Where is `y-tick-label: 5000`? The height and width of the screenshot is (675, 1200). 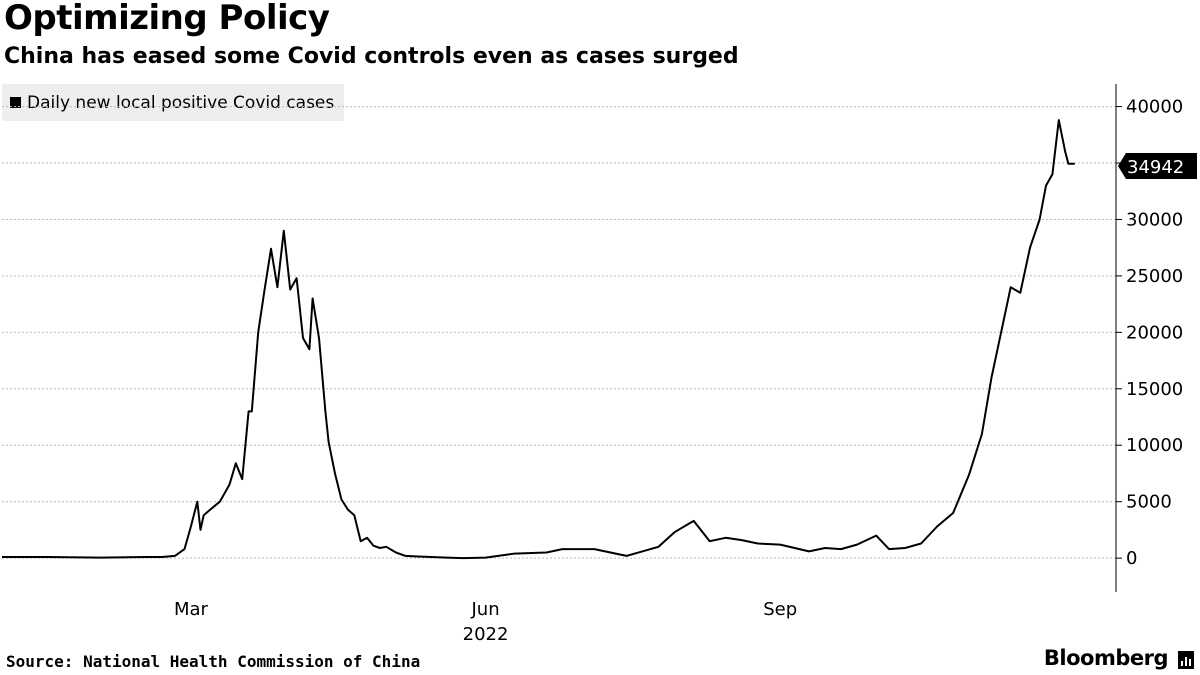 y-tick-label: 5000 is located at coordinates (1149, 502).